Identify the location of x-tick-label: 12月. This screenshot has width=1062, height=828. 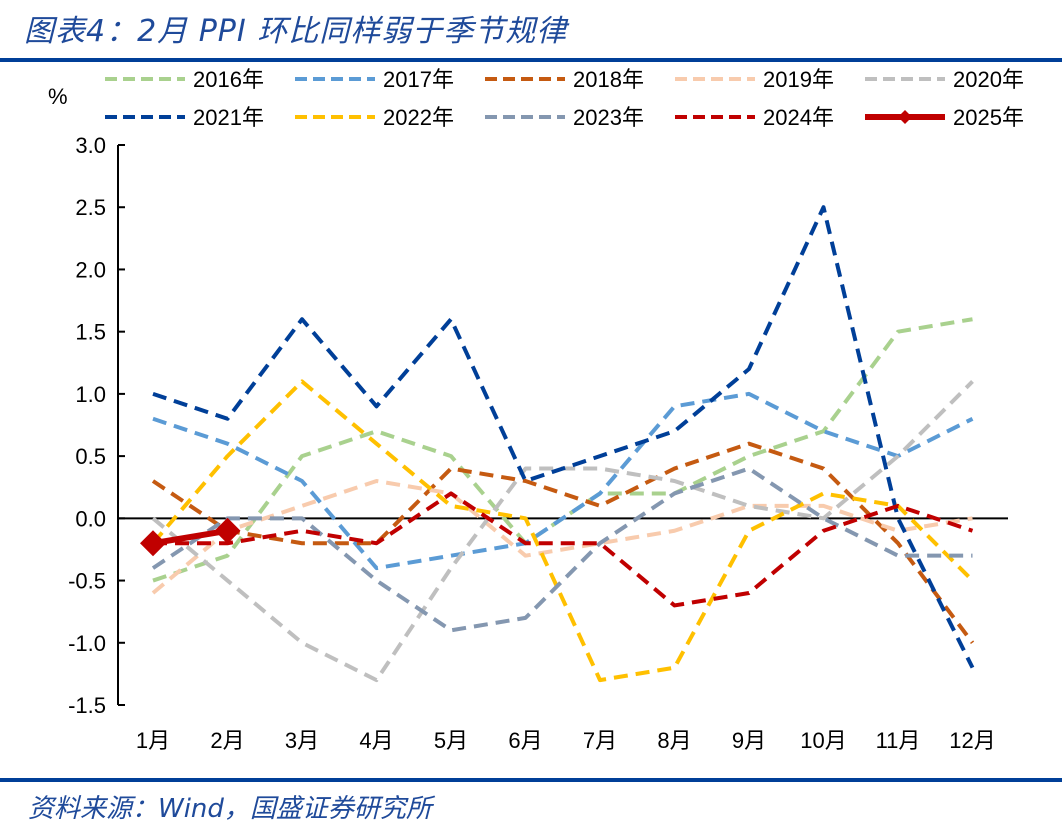
(972, 740).